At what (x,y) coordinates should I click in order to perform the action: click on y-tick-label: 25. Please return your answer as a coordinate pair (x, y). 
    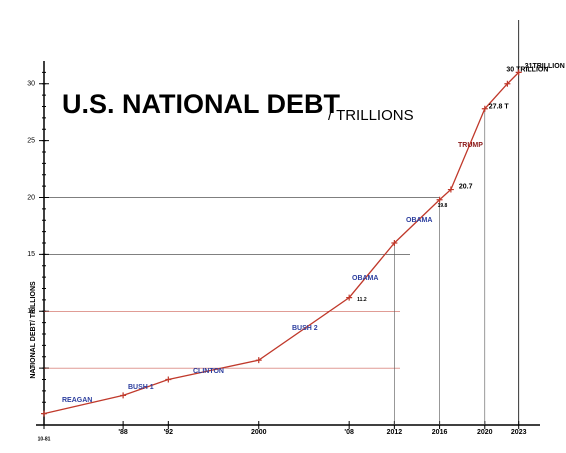
    Looking at the image, I should click on (31, 140).